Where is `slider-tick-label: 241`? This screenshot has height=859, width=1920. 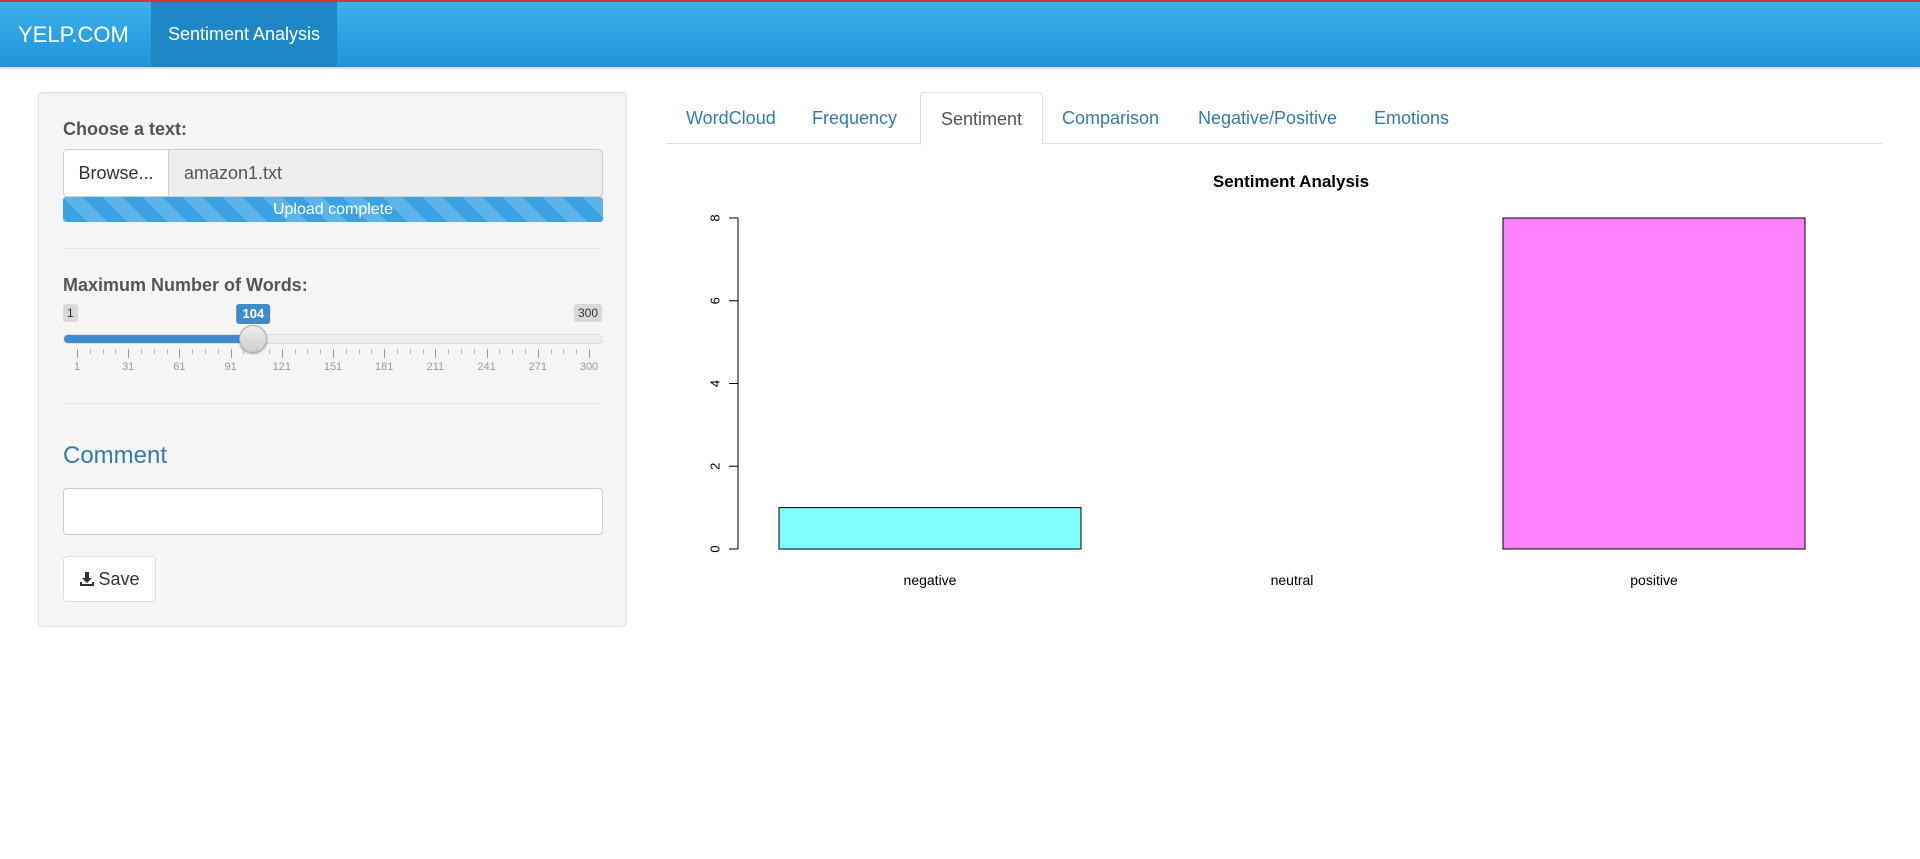 slider-tick-label: 241 is located at coordinates (486, 367).